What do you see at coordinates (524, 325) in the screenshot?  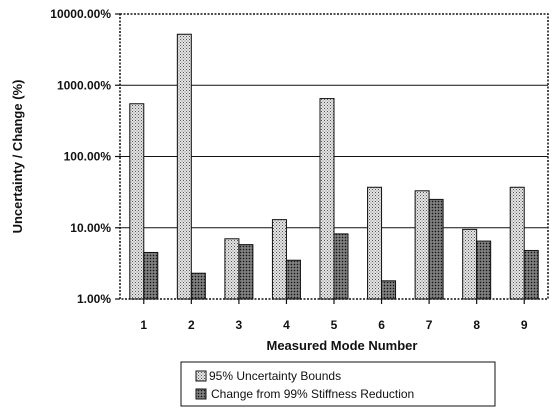 I see `x-tick-label: 9` at bounding box center [524, 325].